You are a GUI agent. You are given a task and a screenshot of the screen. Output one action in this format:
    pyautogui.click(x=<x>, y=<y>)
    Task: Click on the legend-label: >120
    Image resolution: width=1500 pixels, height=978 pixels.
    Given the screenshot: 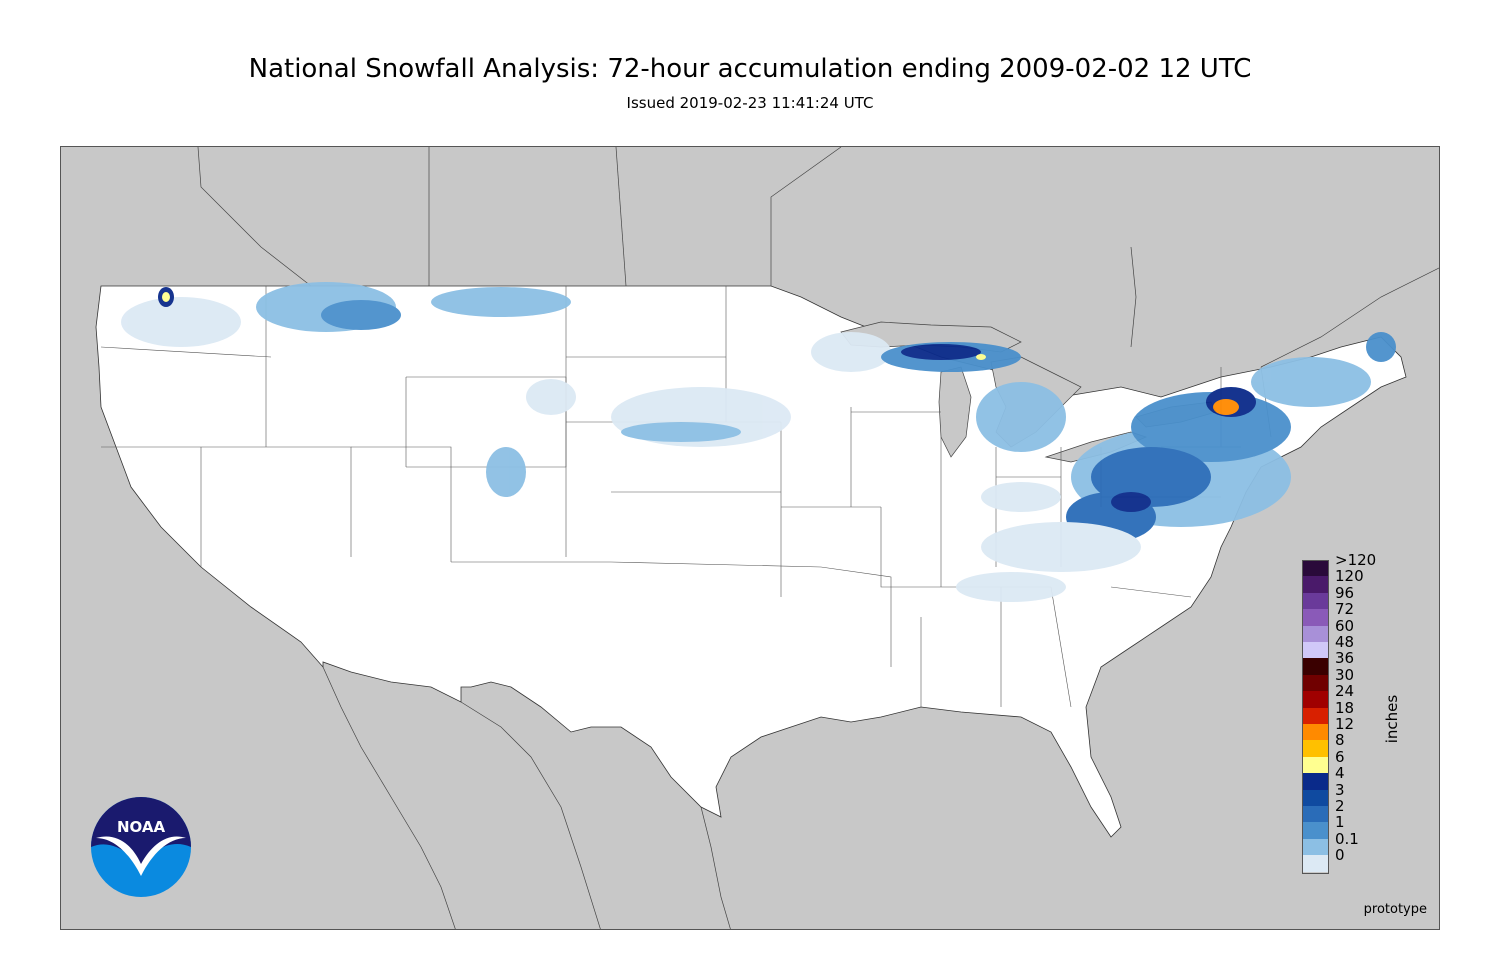 What is the action you would take?
    pyautogui.click(x=1356, y=560)
    